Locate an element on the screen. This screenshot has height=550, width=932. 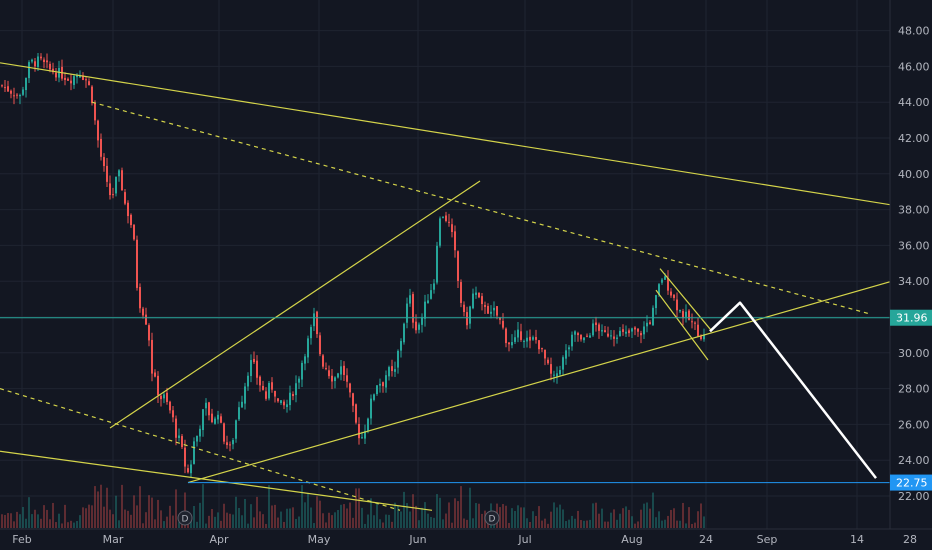
time-axis-tick: Feb is located at coordinates (21, 539).